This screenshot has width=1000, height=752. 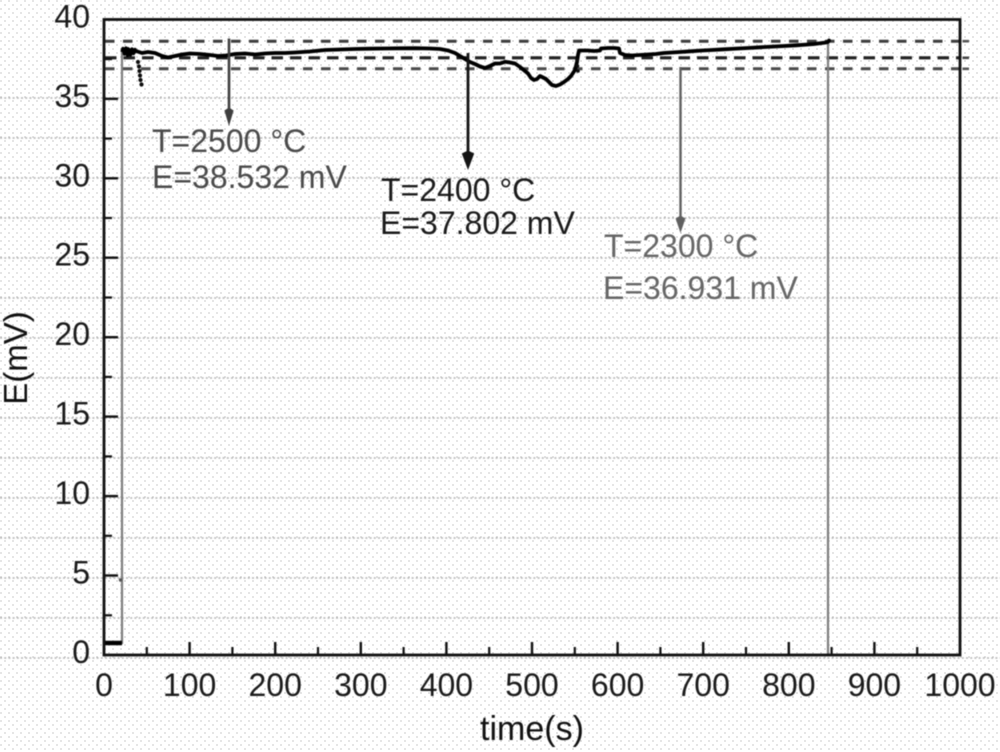 I want to click on svg-text: 700, so click(x=703, y=685).